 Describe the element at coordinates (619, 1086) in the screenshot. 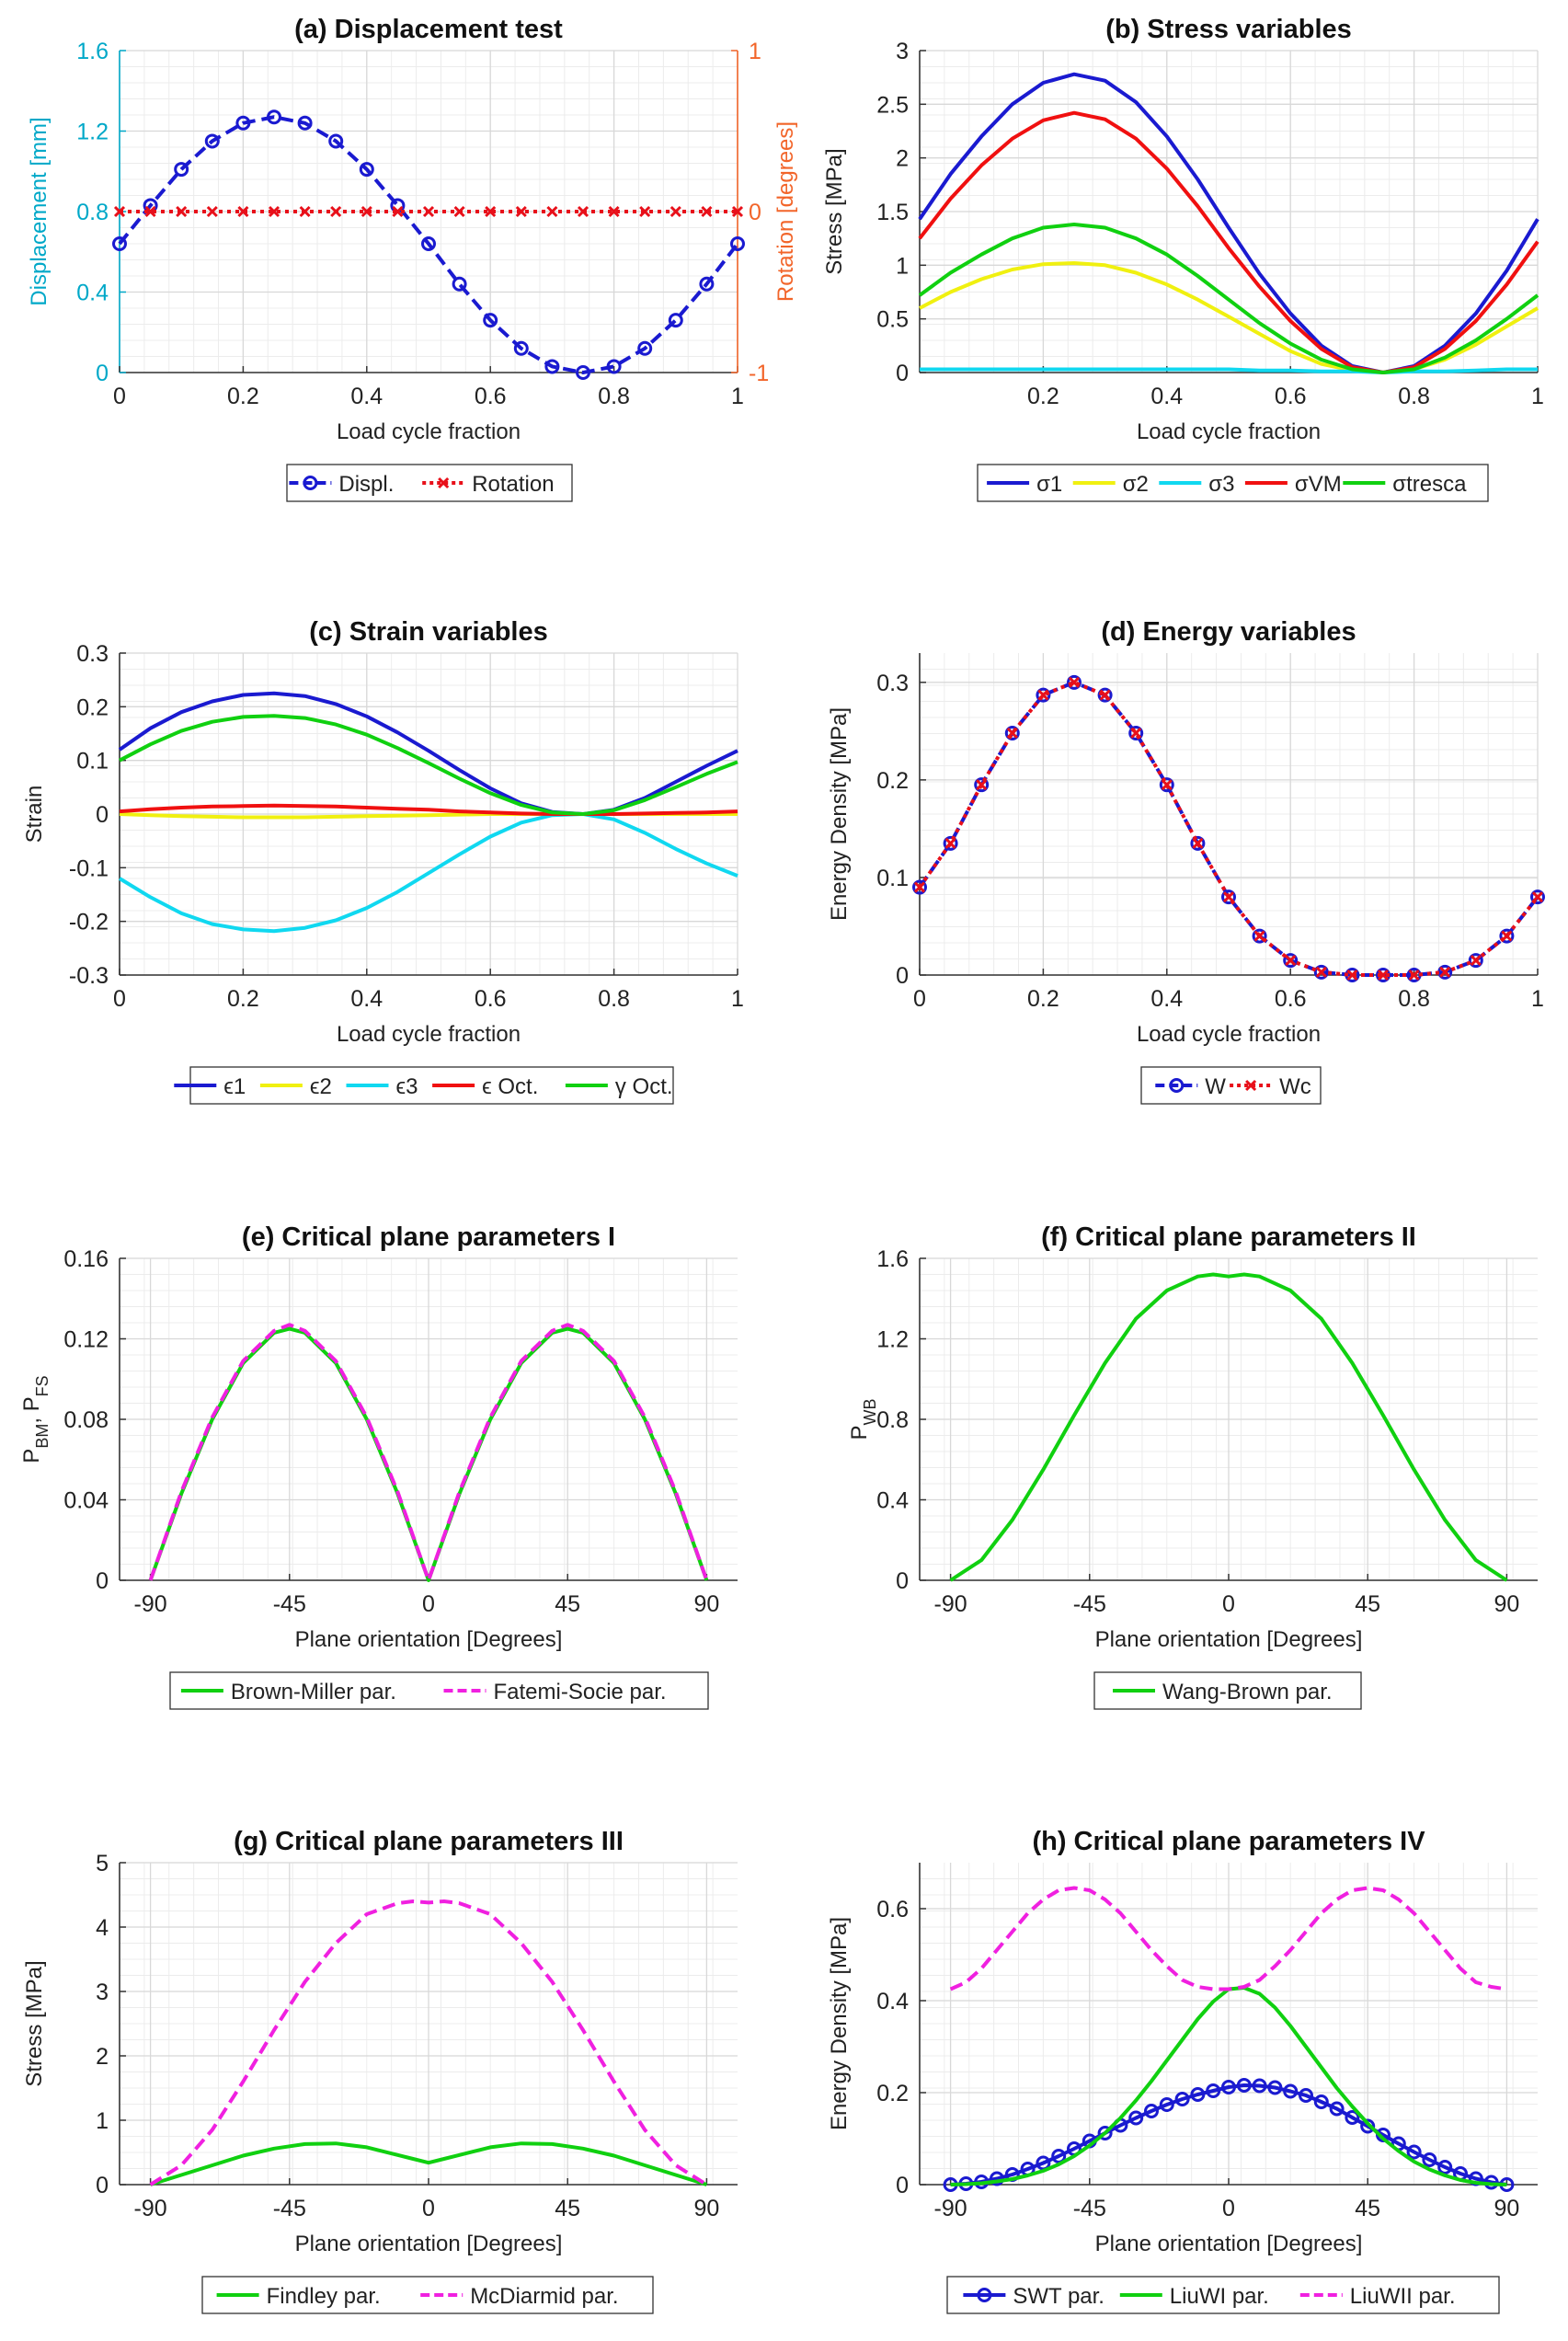

I see `legend-item-oct: γ Oct.` at that location.